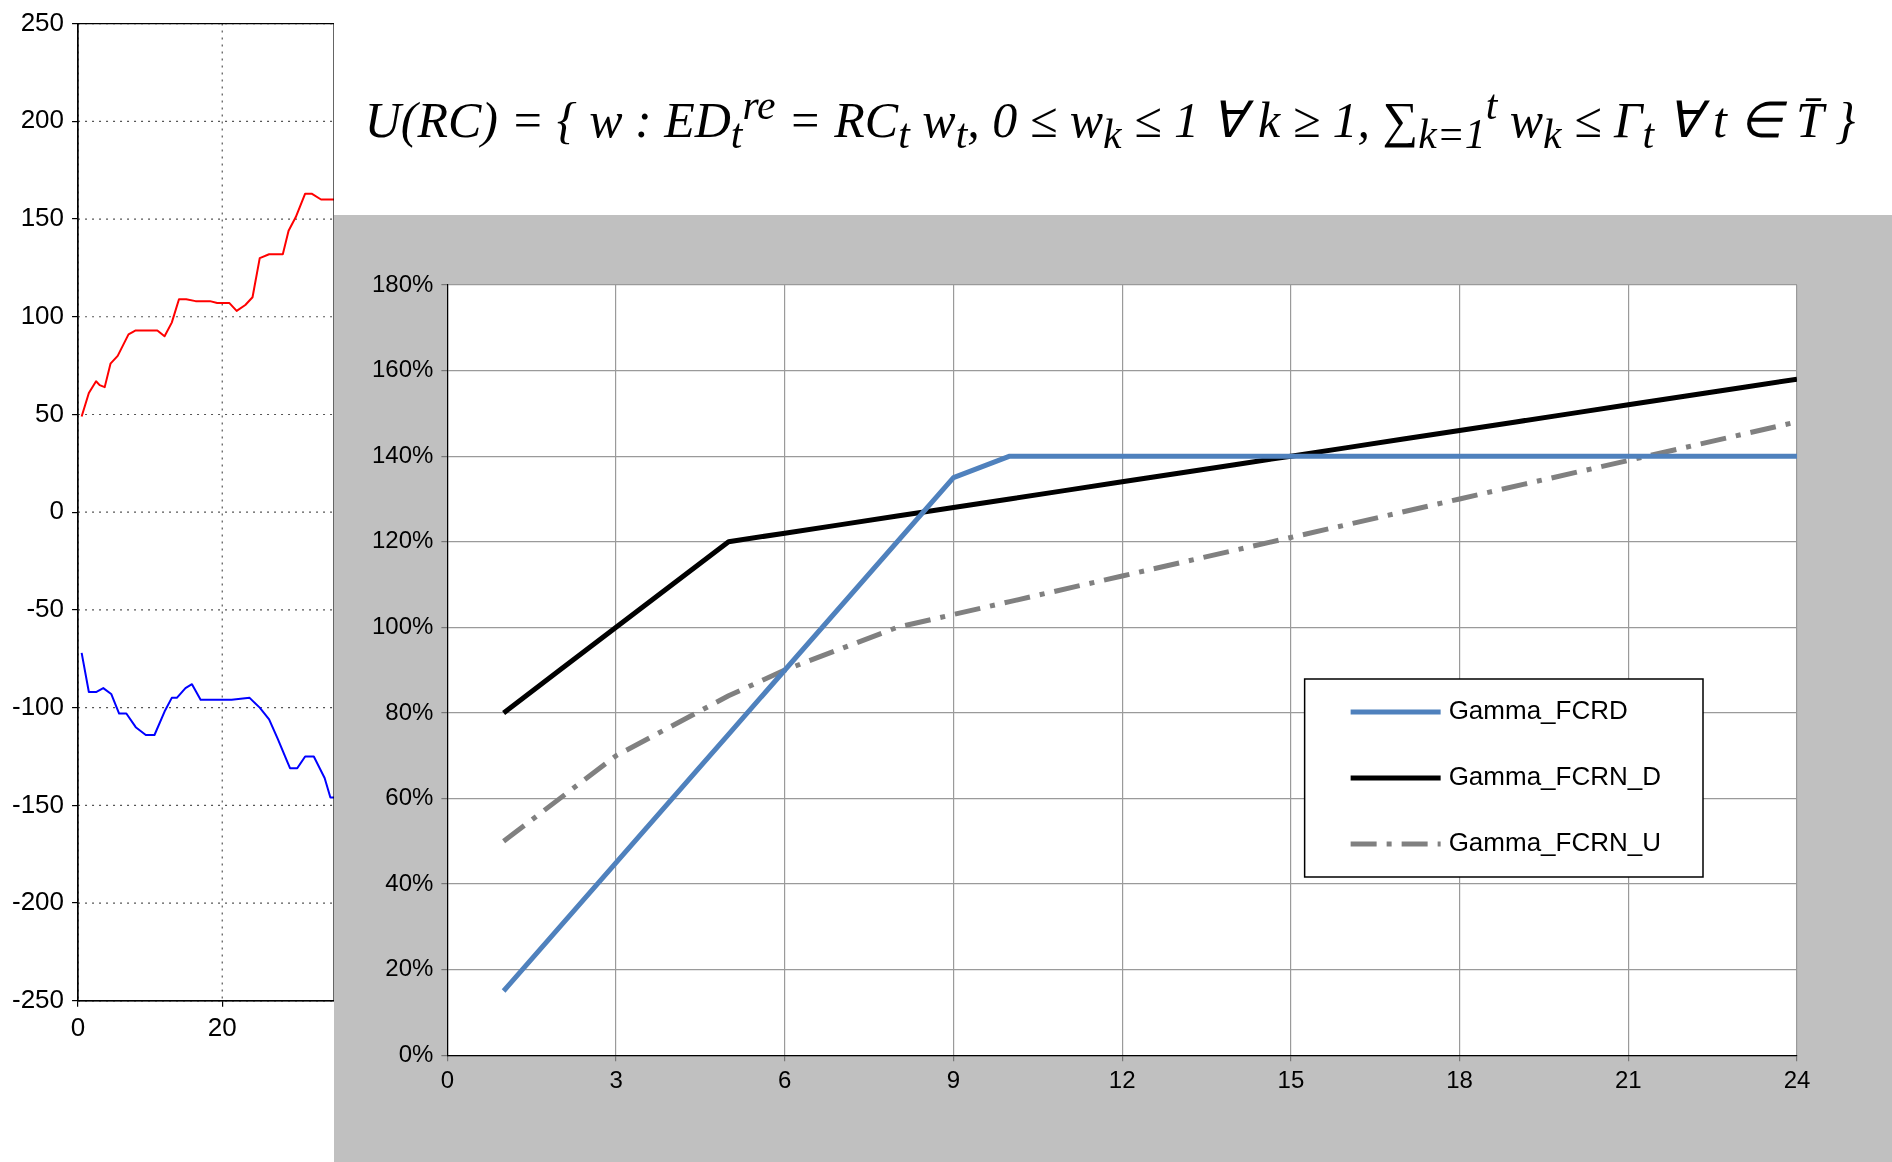 Image resolution: width=1892 pixels, height=1162 pixels. What do you see at coordinates (42, 21) in the screenshot?
I see `y-tick-label: 250` at bounding box center [42, 21].